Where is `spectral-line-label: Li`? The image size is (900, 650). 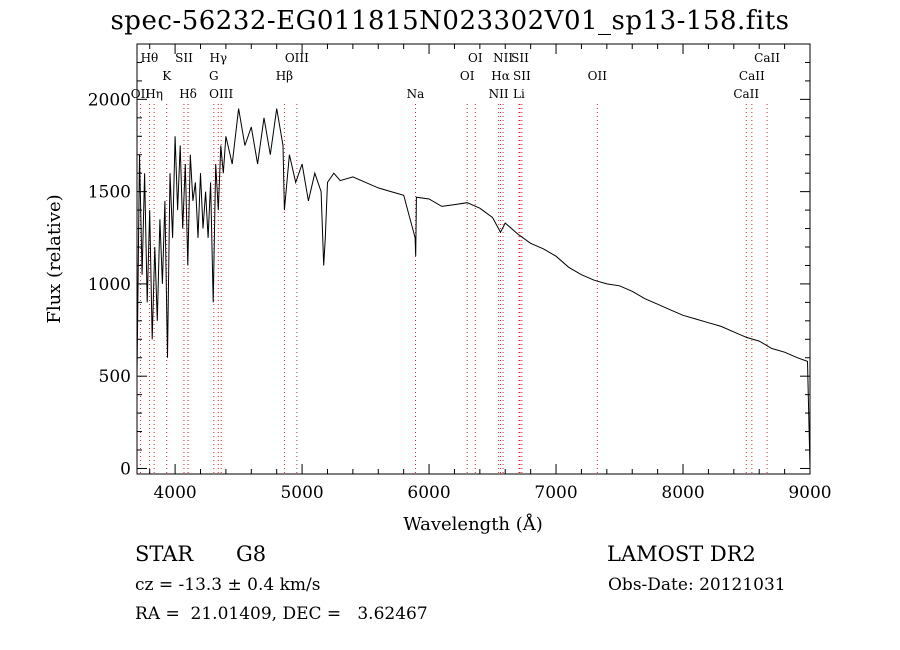
spectral-line-label: Li is located at coordinates (519, 94).